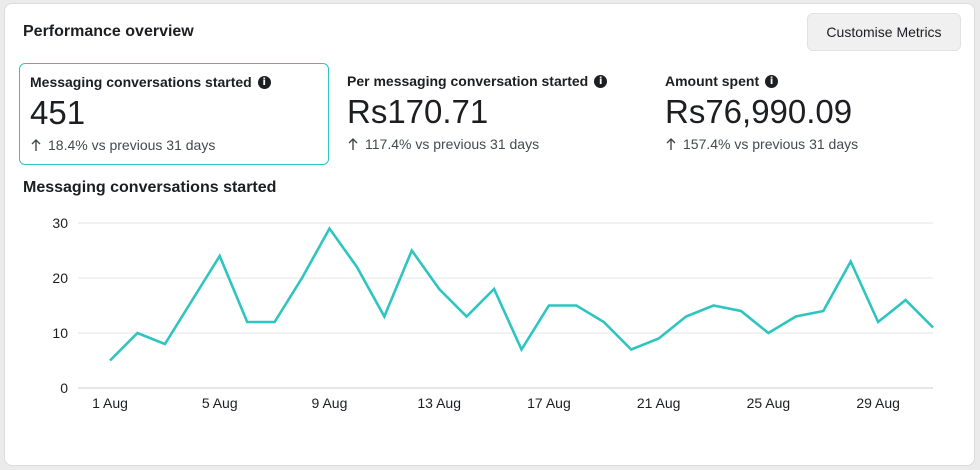  Describe the element at coordinates (60, 333) in the screenshot. I see `y-tick-label: 10` at that location.